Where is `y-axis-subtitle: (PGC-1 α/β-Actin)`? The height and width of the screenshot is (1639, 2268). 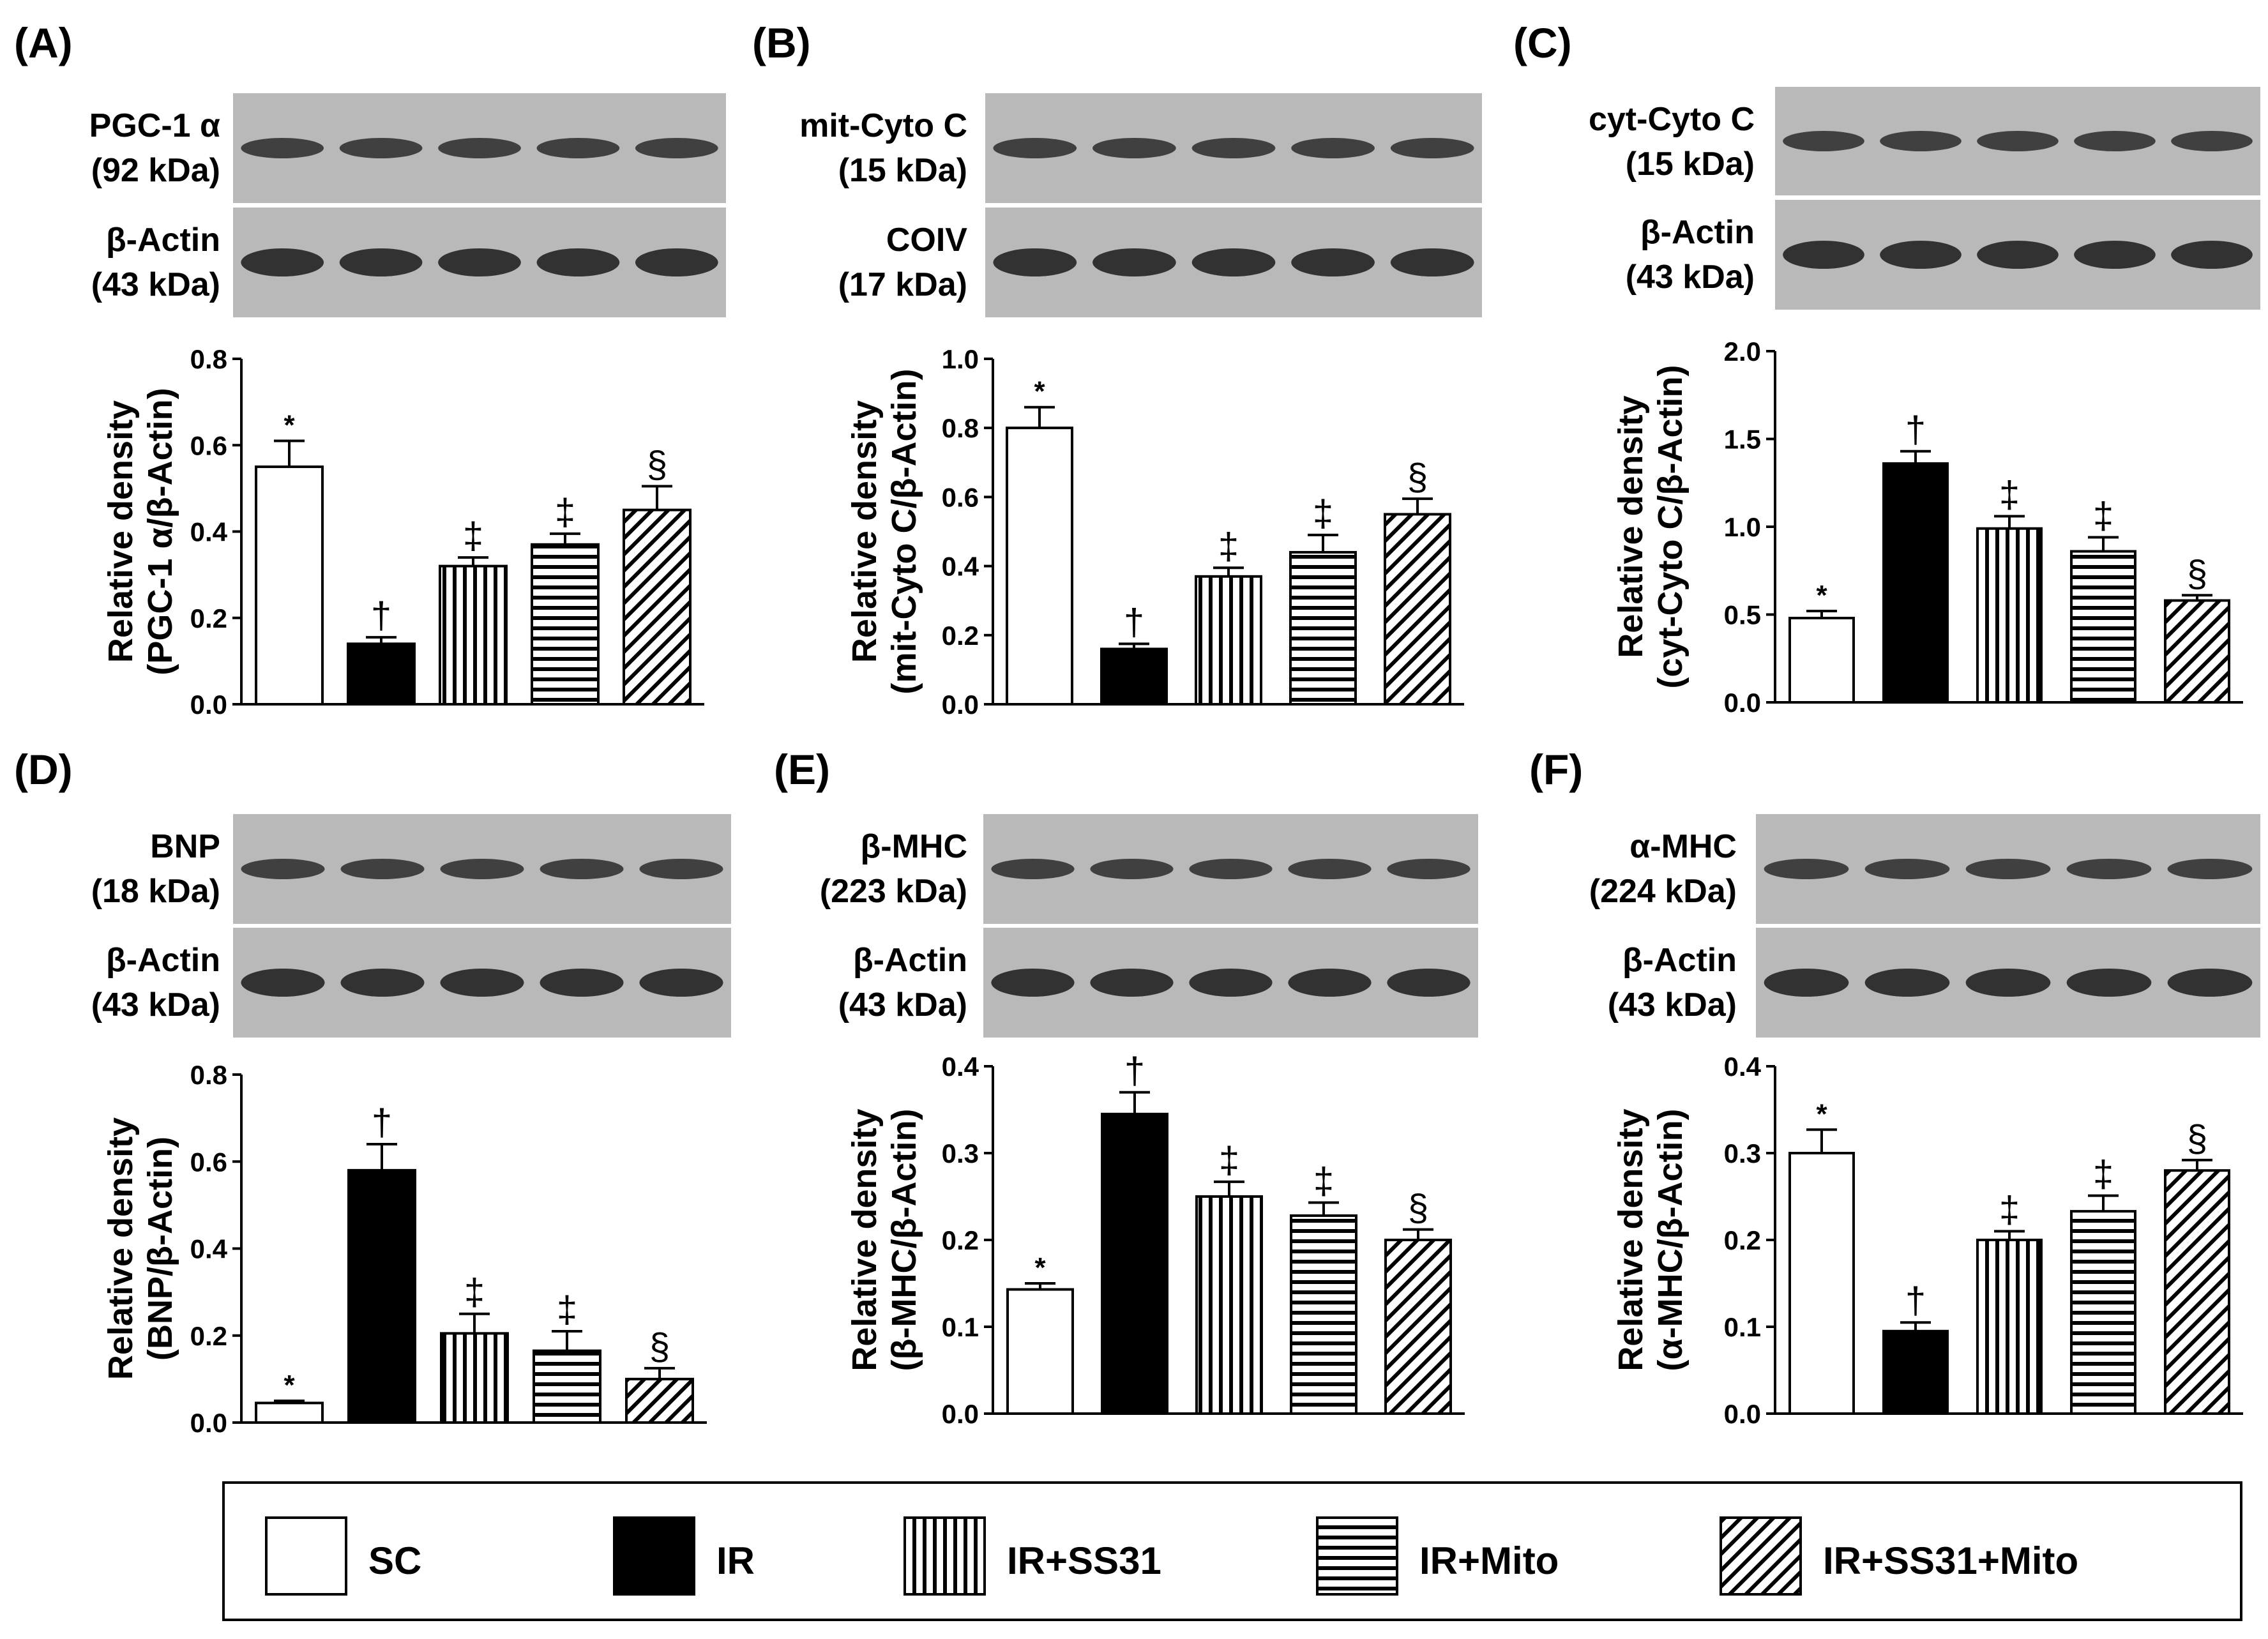
y-axis-subtitle: (PGC-1 α/β-Actin) is located at coordinates (160, 531).